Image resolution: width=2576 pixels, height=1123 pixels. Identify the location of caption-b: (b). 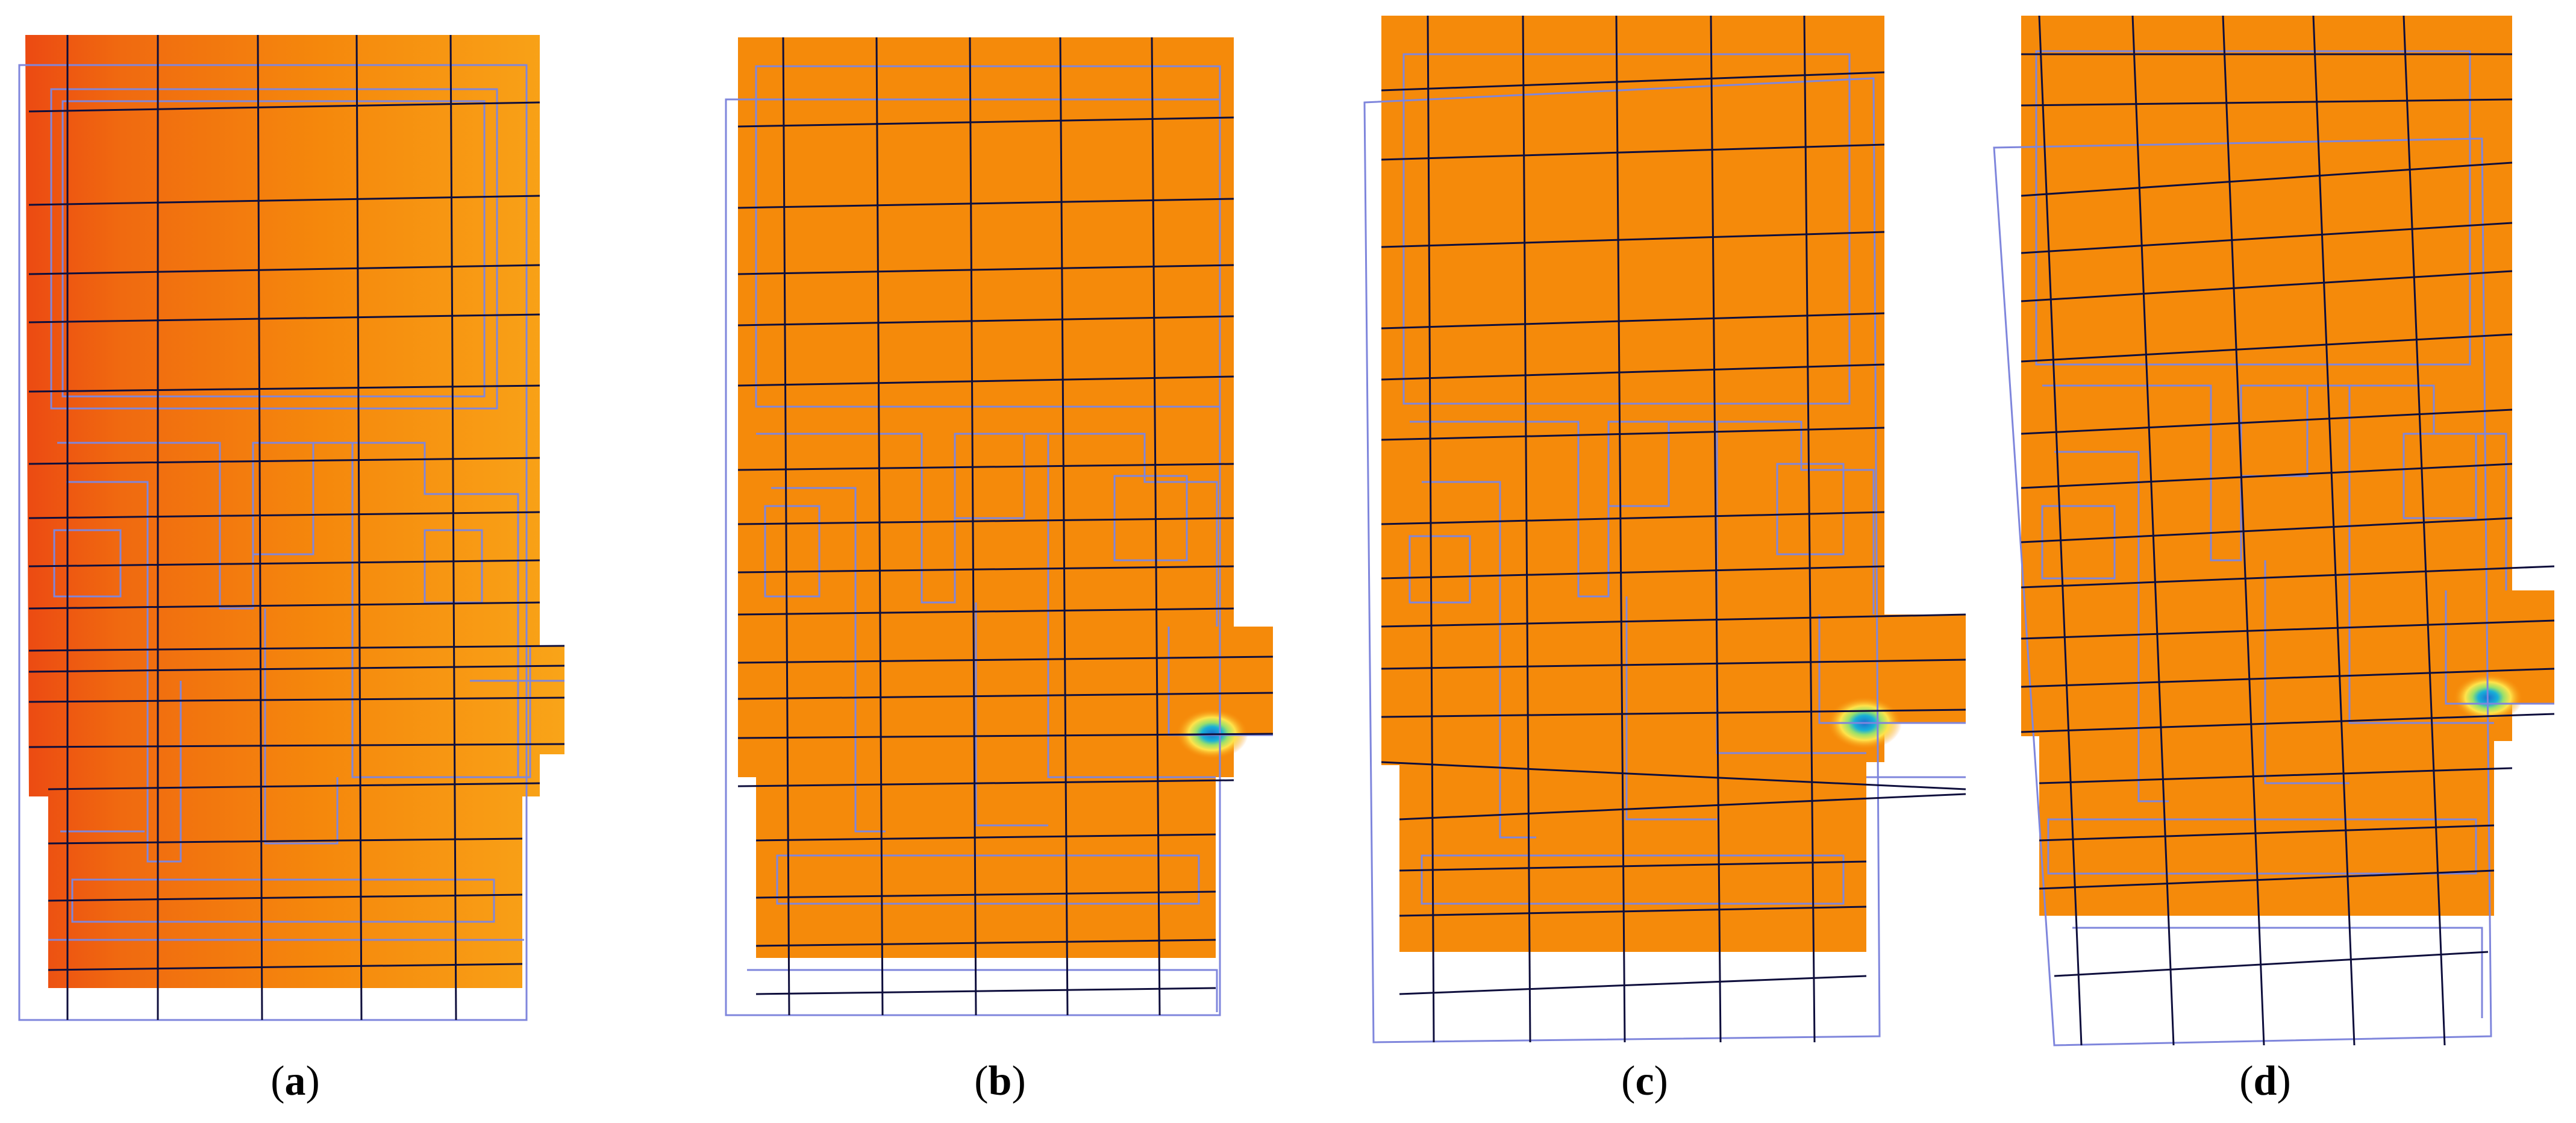
(1000, 1081).